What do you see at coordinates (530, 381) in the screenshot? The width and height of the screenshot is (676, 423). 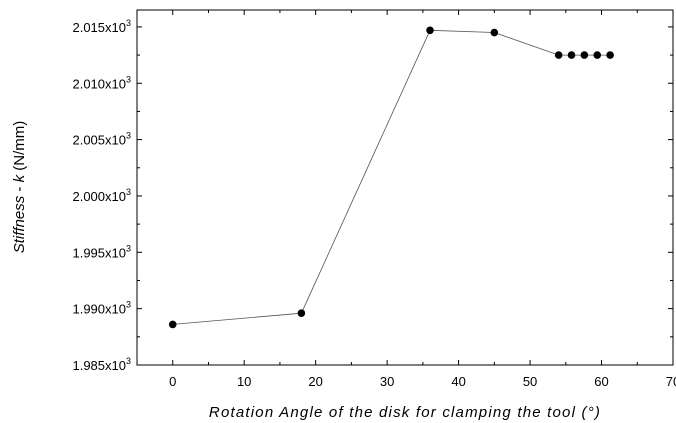 I see `x-tick-label: 50` at bounding box center [530, 381].